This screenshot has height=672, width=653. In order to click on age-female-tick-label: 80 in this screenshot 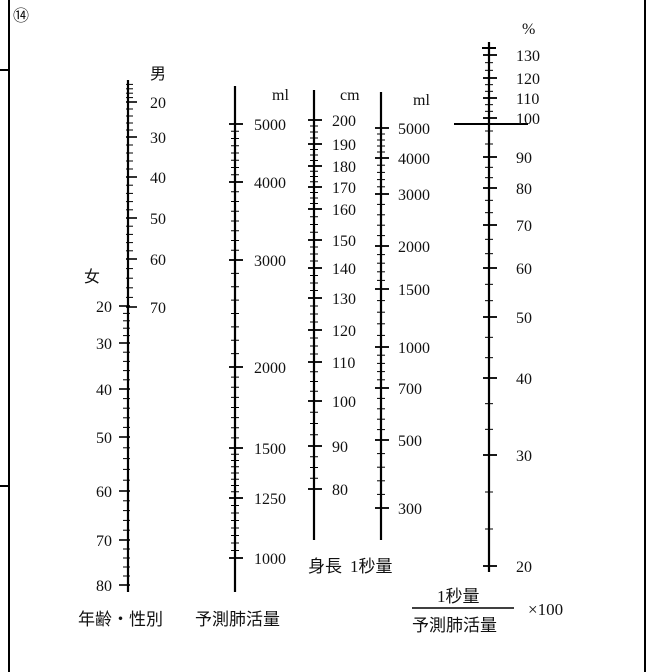, I will do `click(104, 586)`.